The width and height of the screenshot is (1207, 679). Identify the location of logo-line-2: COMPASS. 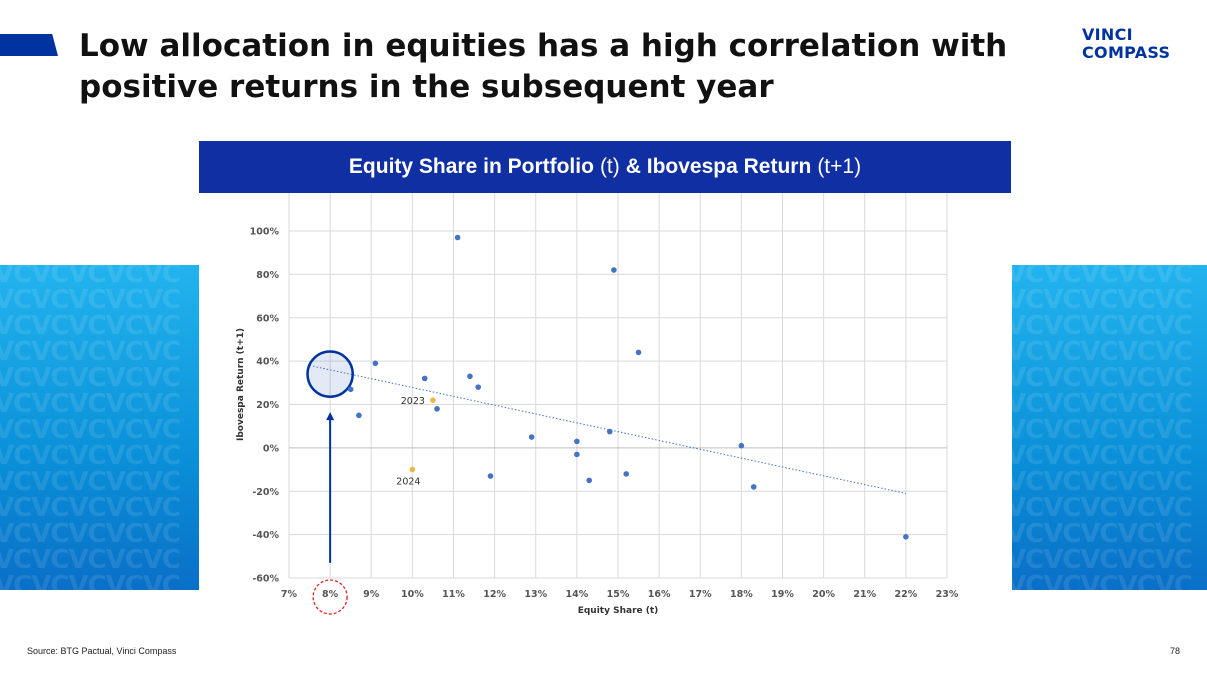
(1126, 52).